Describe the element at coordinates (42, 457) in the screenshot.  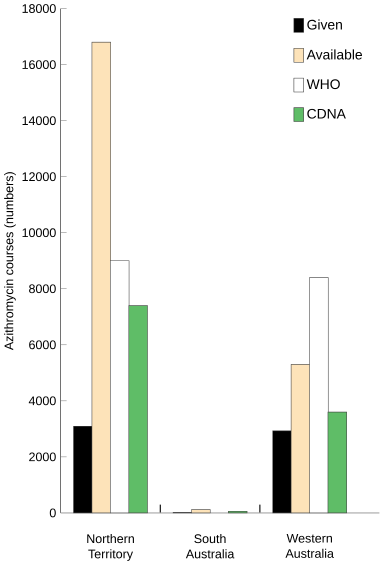
I see `y-tick-label: 2000` at that location.